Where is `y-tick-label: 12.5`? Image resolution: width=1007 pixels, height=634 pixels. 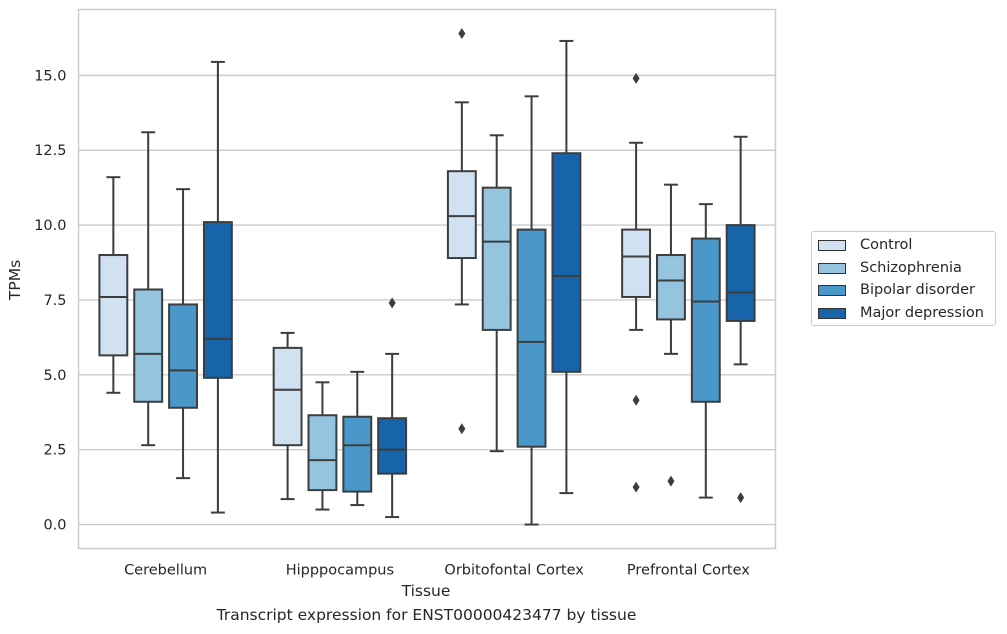 y-tick-label: 12.5 is located at coordinates (50, 151).